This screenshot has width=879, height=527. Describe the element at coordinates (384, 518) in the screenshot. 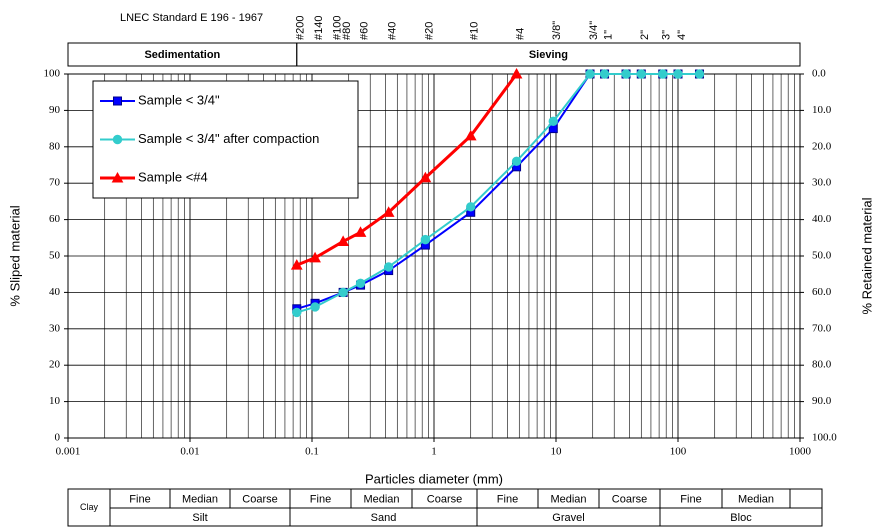

I see `table-cell: Sand` at that location.